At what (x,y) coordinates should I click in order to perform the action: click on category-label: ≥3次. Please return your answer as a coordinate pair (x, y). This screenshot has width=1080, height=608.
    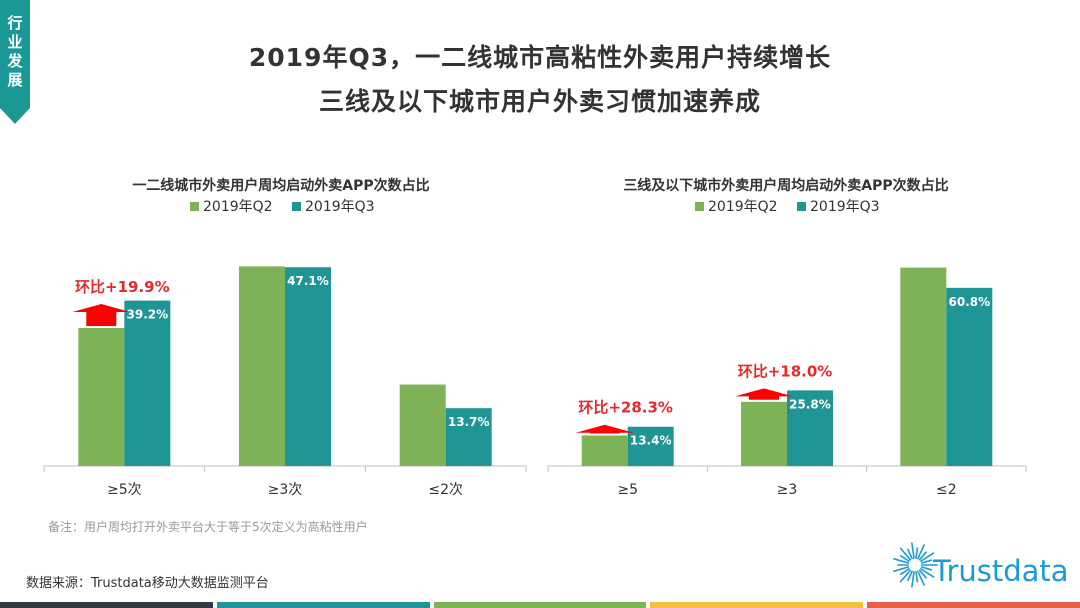
    Looking at the image, I should click on (285, 490).